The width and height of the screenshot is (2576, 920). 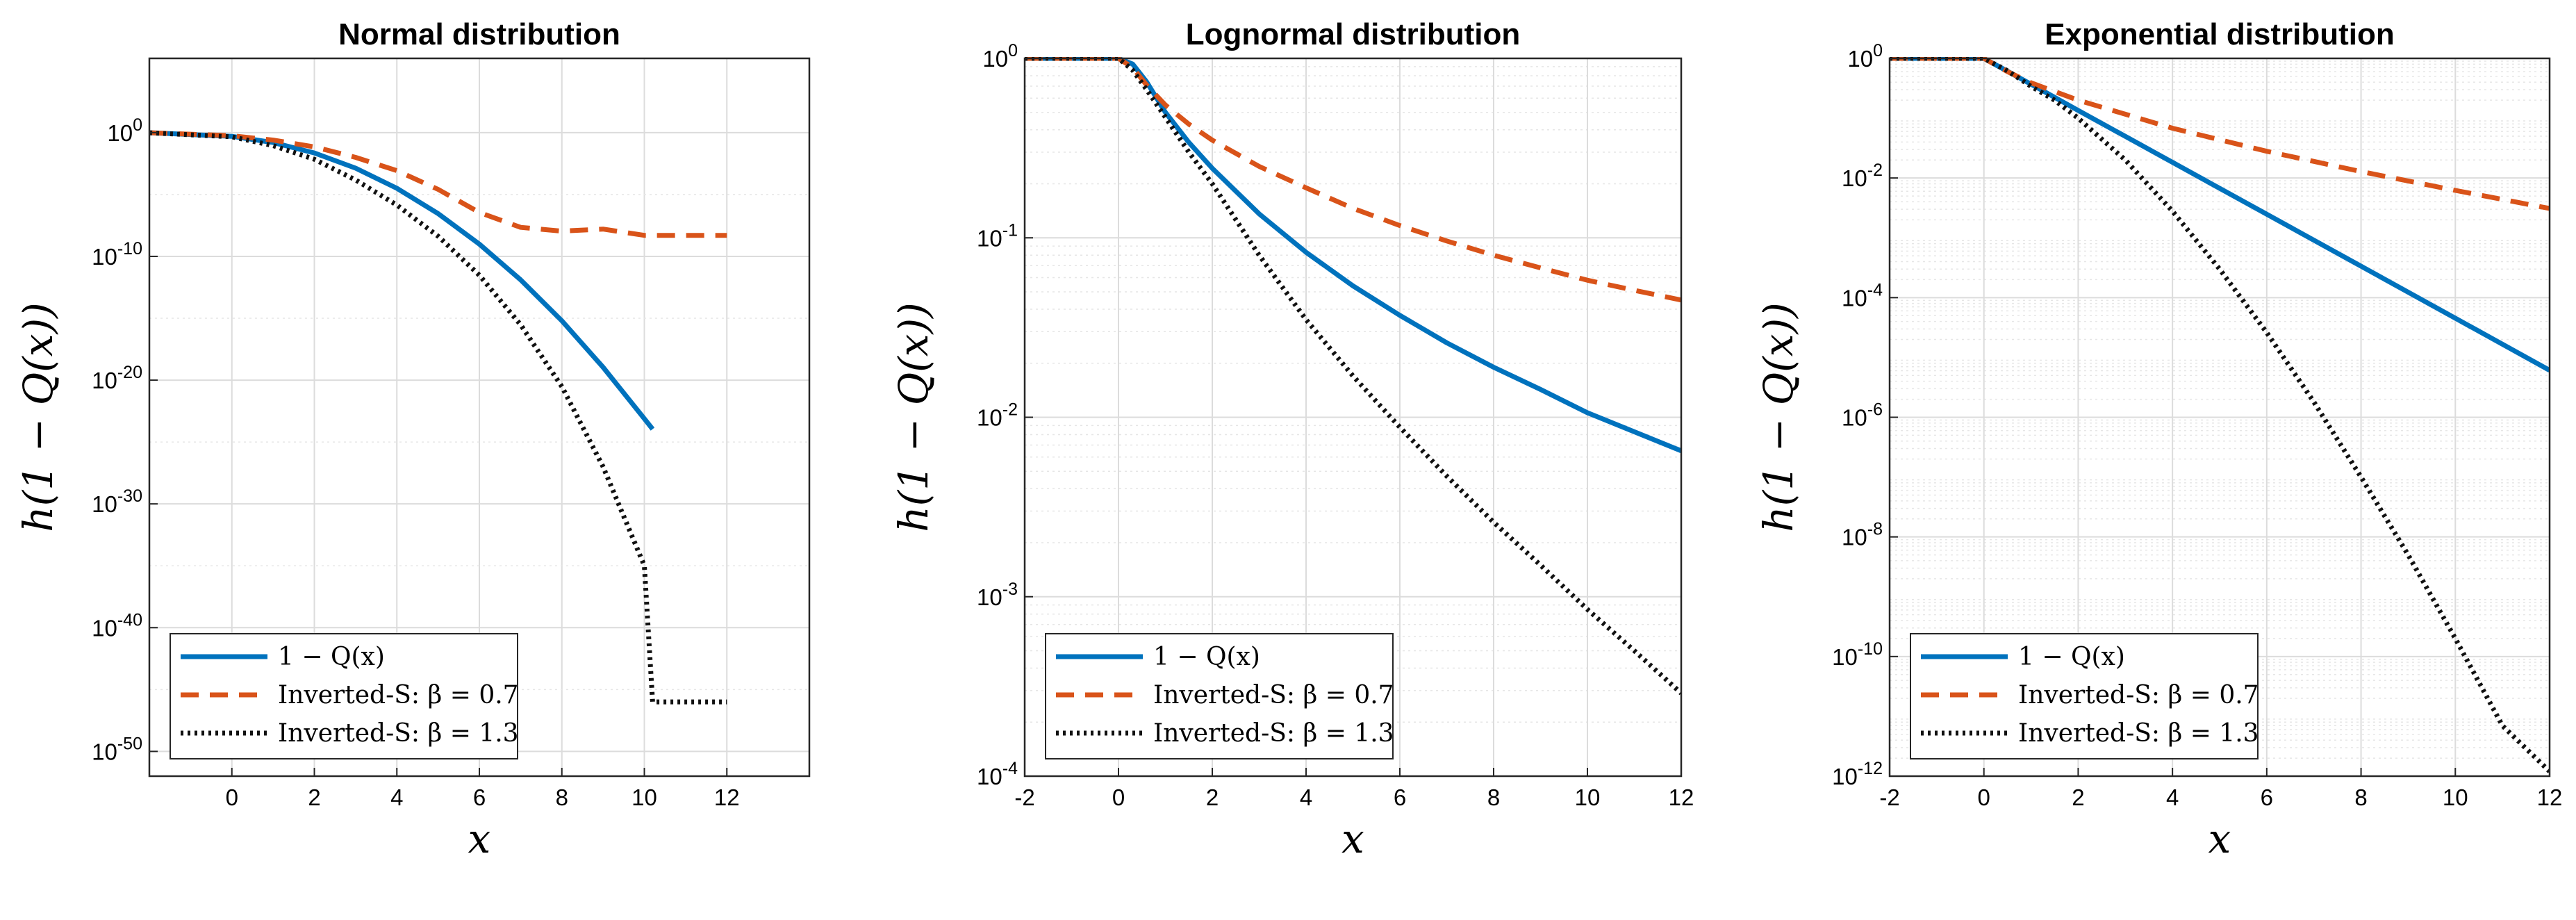 I want to click on y-tick-label: 10⁻⁸, so click(x=1863, y=535).